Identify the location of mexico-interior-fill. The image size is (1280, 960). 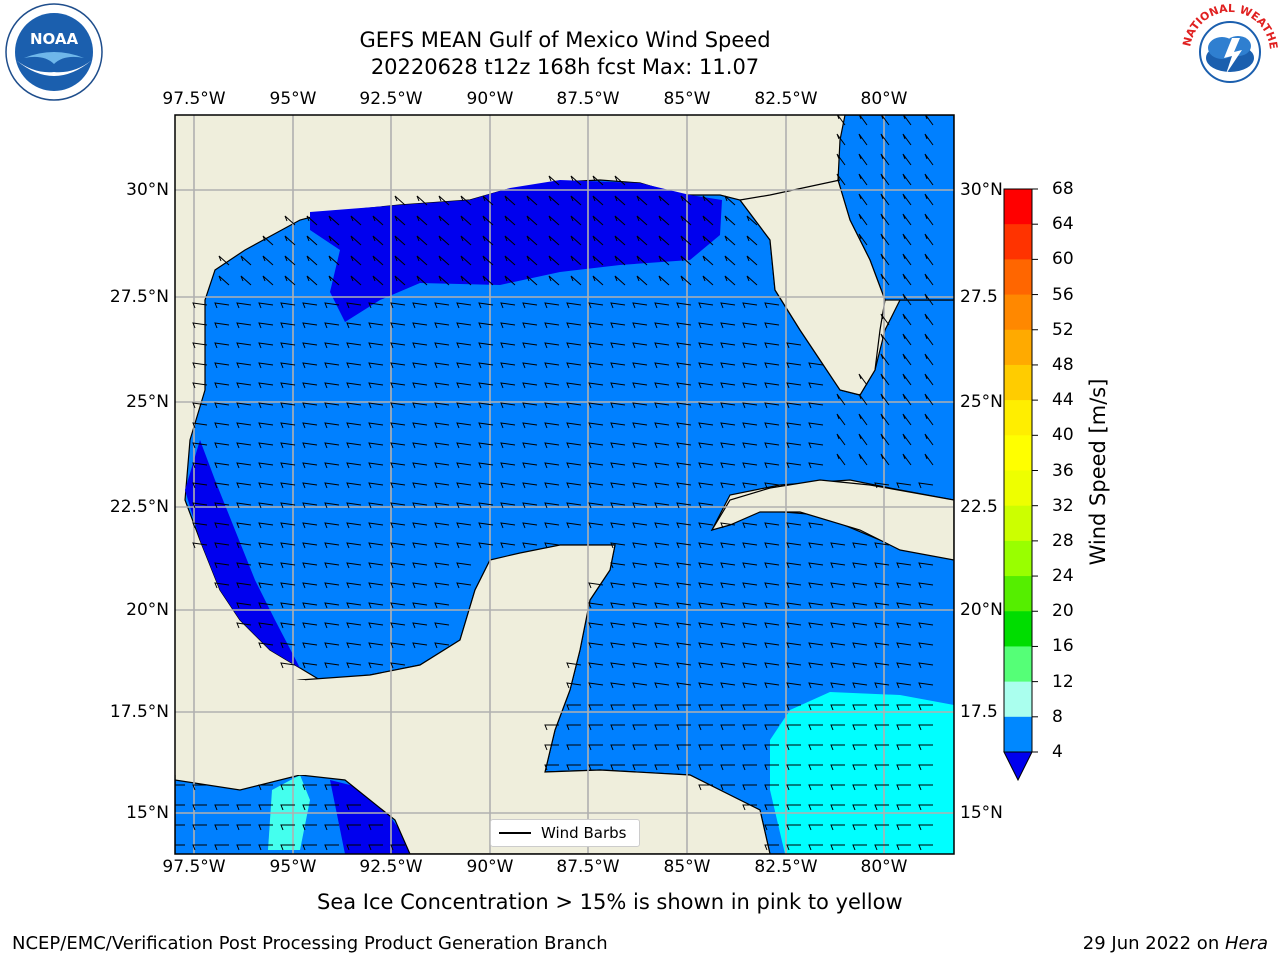
(240, 727).